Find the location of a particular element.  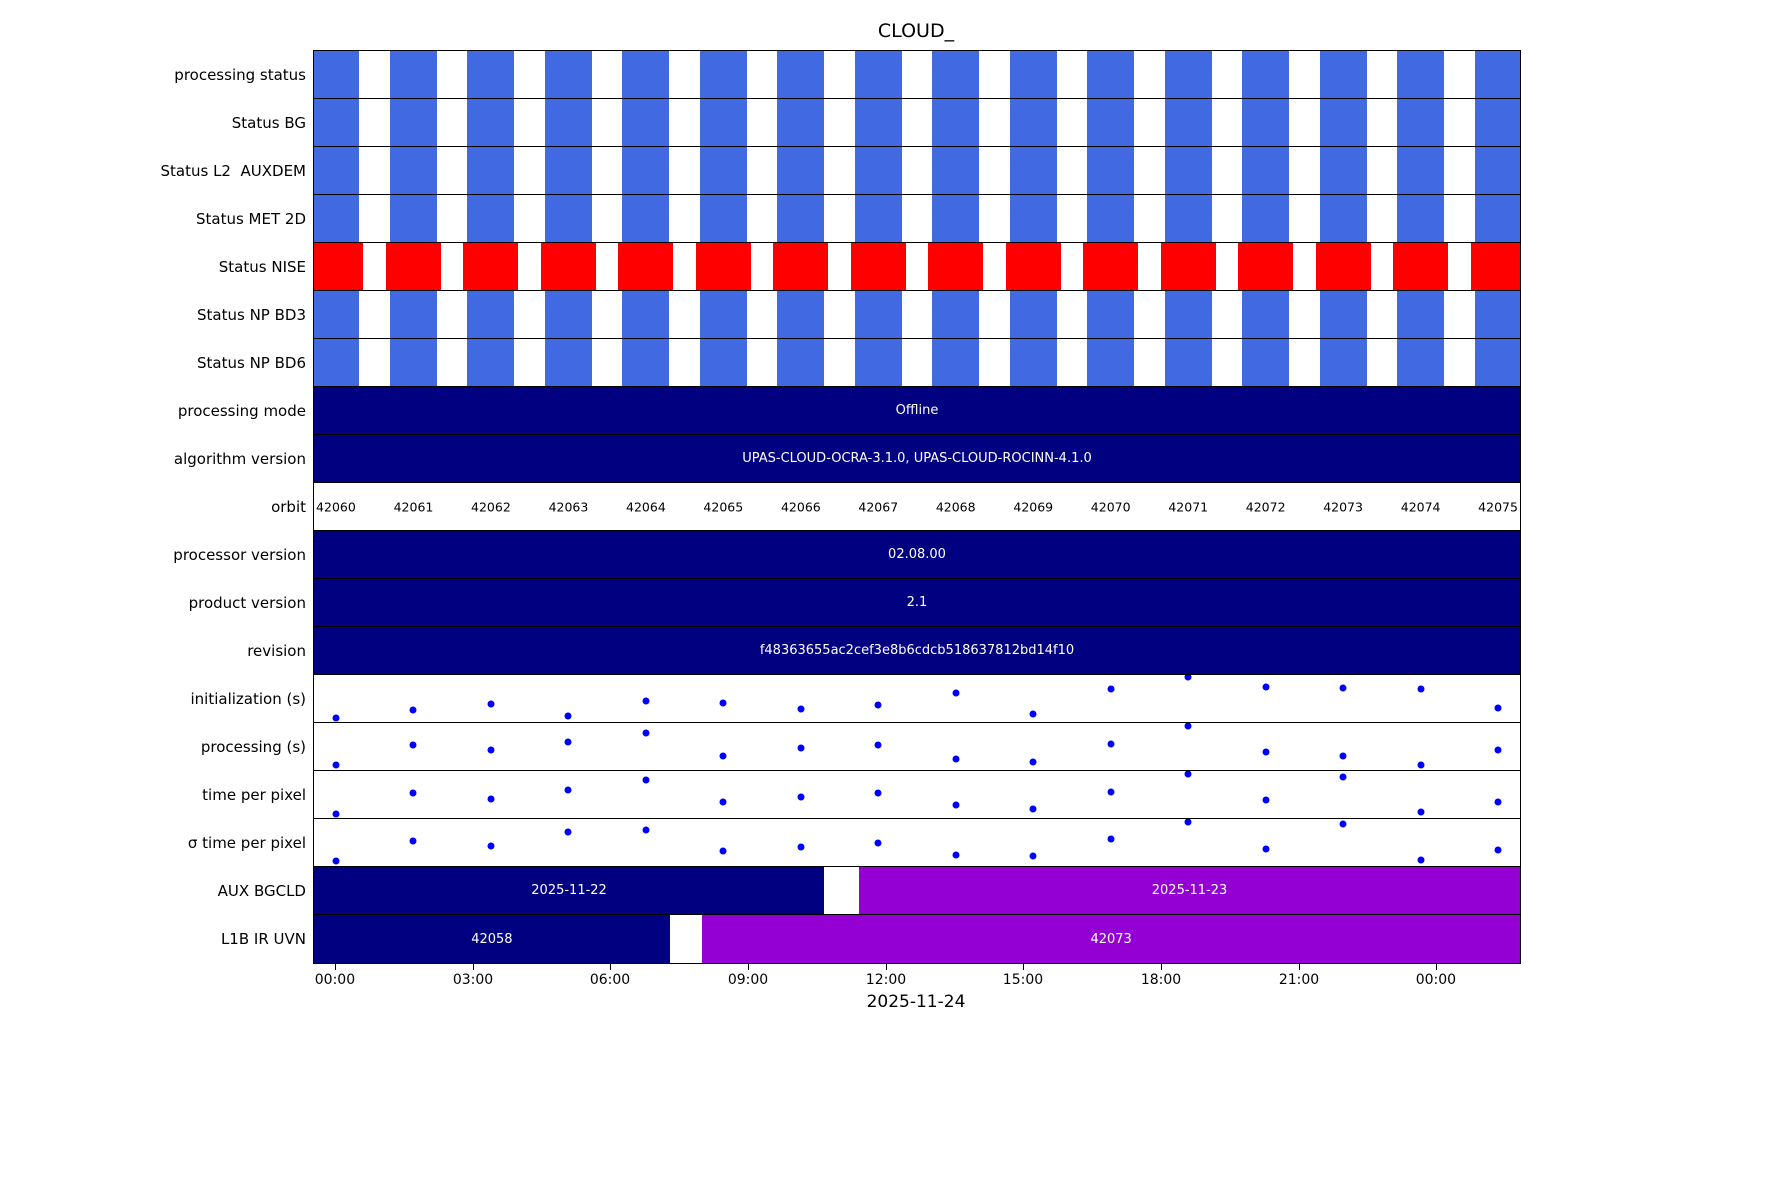

orbit-number: 42072 is located at coordinates (1265, 506).